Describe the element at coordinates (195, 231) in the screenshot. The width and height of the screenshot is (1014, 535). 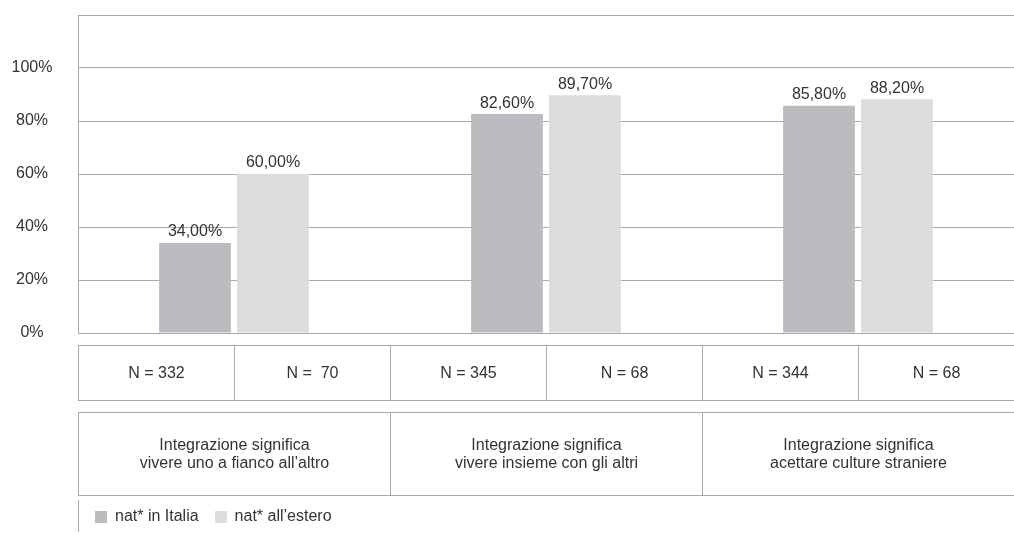
I see `data-label: 34,00%` at that location.